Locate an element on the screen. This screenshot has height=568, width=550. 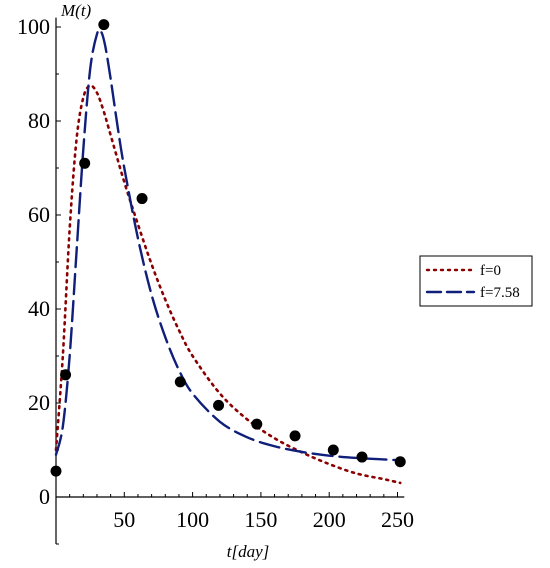
y-axis-label: M(t) is located at coordinates (76, 10).